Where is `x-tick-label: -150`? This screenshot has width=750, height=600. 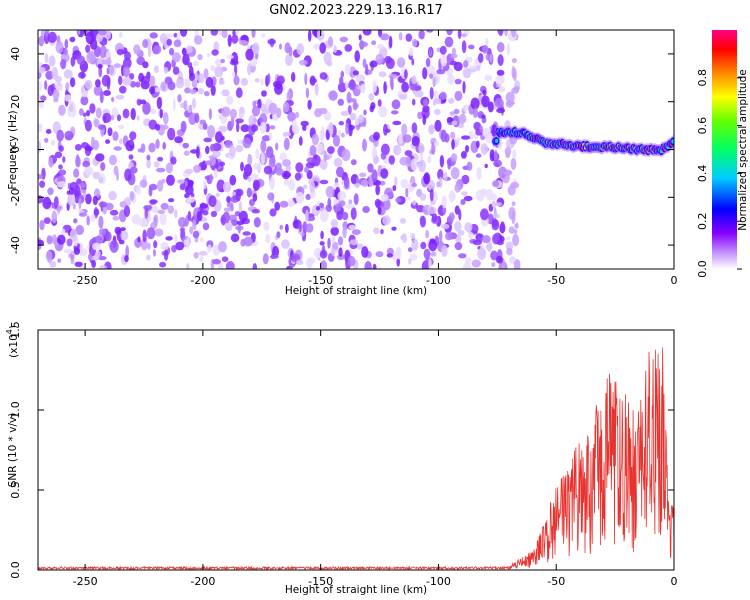
x-tick-label: -150 is located at coordinates (320, 581).